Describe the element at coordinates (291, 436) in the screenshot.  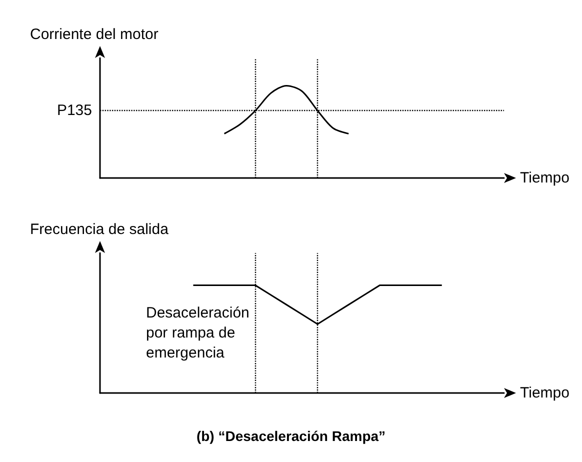
I see `text: (b) “Desaceleración Rampa”` at that location.